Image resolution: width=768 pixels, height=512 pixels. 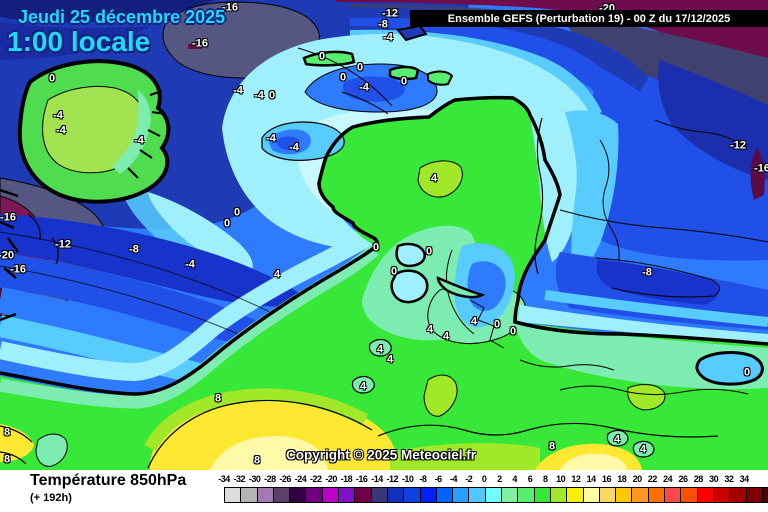 I want to click on greenland, so click(x=94, y=131).